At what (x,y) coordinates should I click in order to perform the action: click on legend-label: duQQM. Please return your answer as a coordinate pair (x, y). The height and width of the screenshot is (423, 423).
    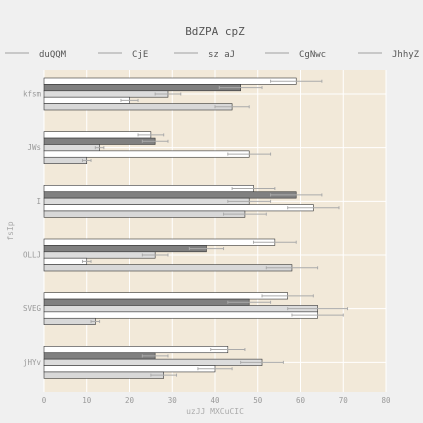
    Looking at the image, I should click on (53, 55).